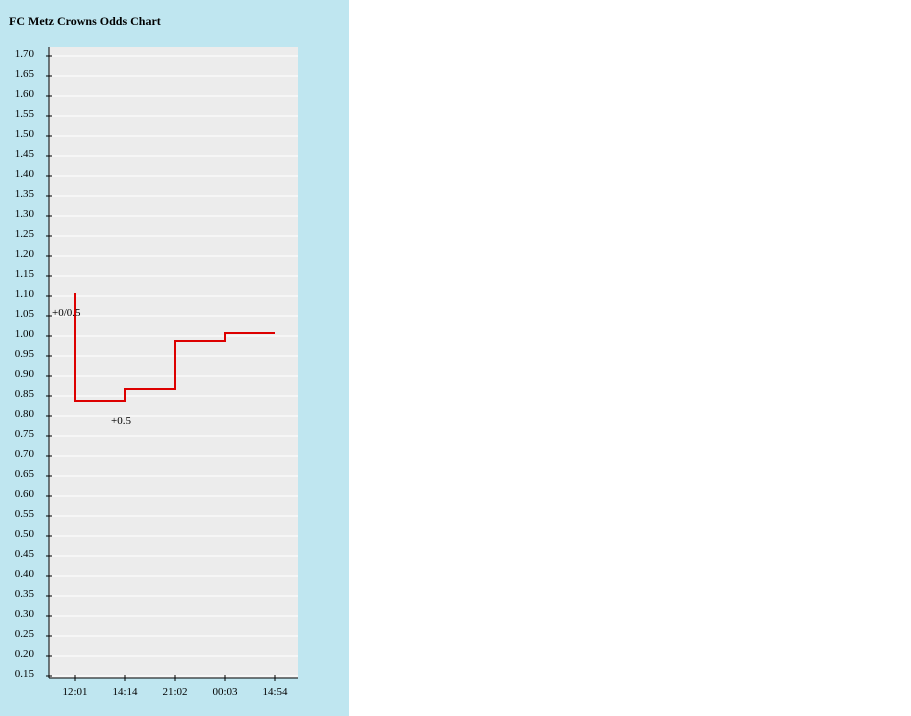 This screenshot has width=911, height=716. I want to click on y-tick-label: 0.85, so click(25, 394).